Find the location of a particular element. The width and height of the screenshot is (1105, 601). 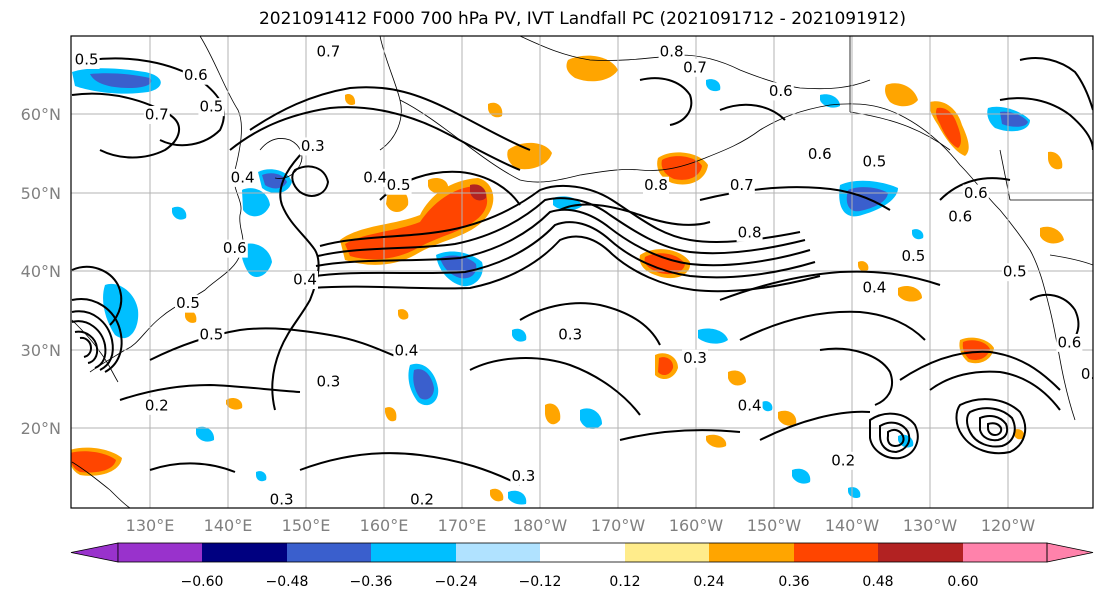

colorbar is located at coordinates (582, 552).